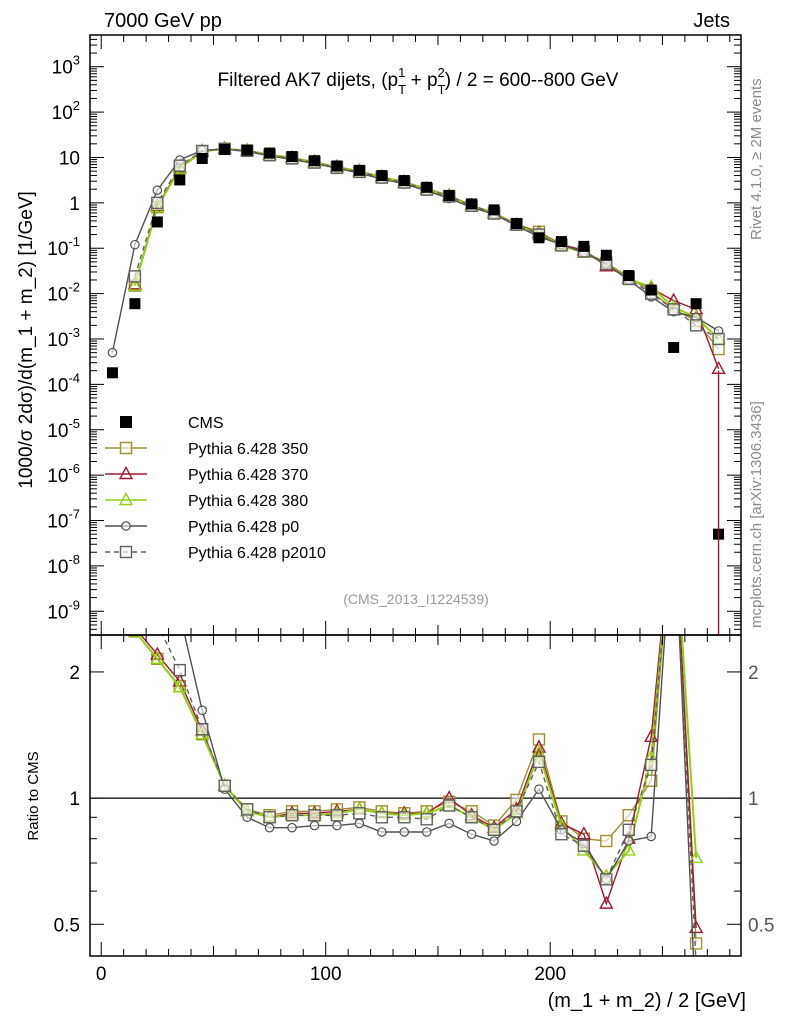 The height and width of the screenshot is (1024, 786). What do you see at coordinates (63, 610) in the screenshot?
I see `main-y-tick-label: 10⁻⁹` at bounding box center [63, 610].